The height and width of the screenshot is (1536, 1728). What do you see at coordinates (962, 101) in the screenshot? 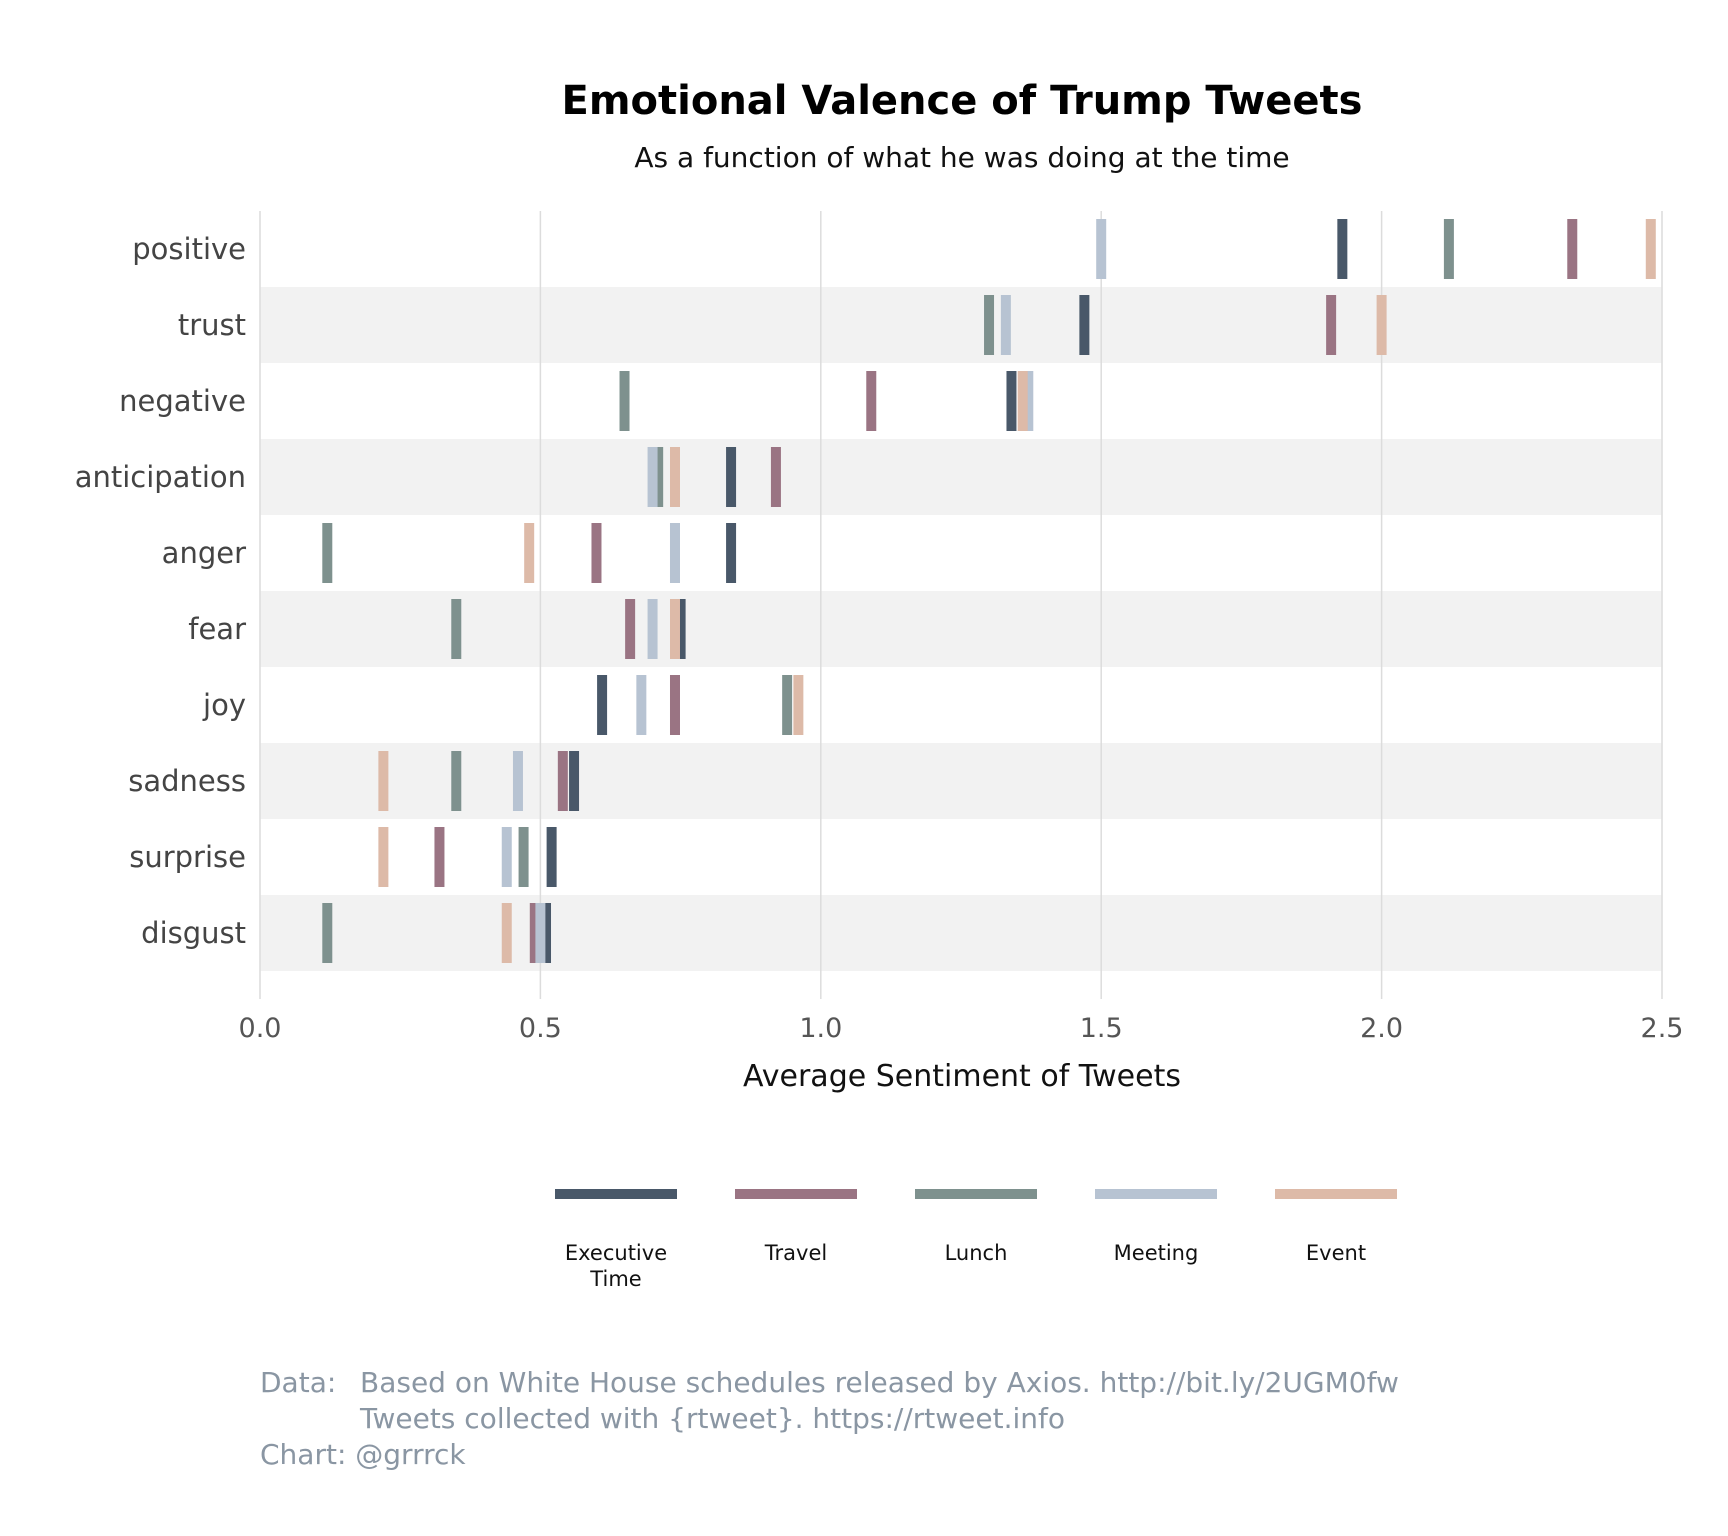
I see `chart-title: Emotional Valence of Trump Tweets` at bounding box center [962, 101].